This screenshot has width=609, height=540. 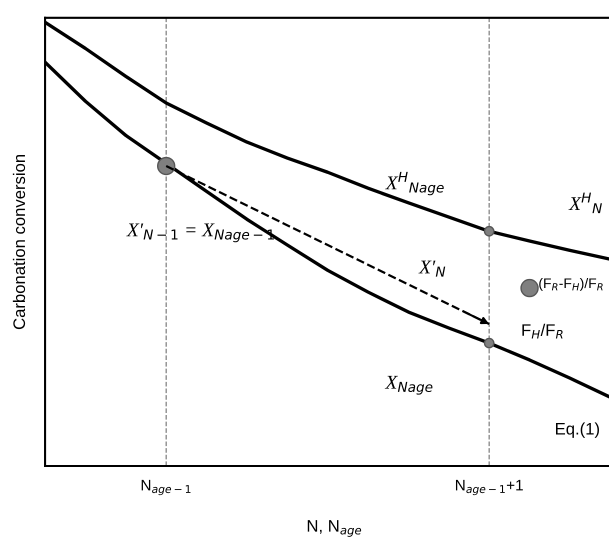 What do you see at coordinates (571, 284) in the screenshot?
I see `annotation: (F$_{R}$-F$_{H}$)/F$_{R}$` at bounding box center [571, 284].